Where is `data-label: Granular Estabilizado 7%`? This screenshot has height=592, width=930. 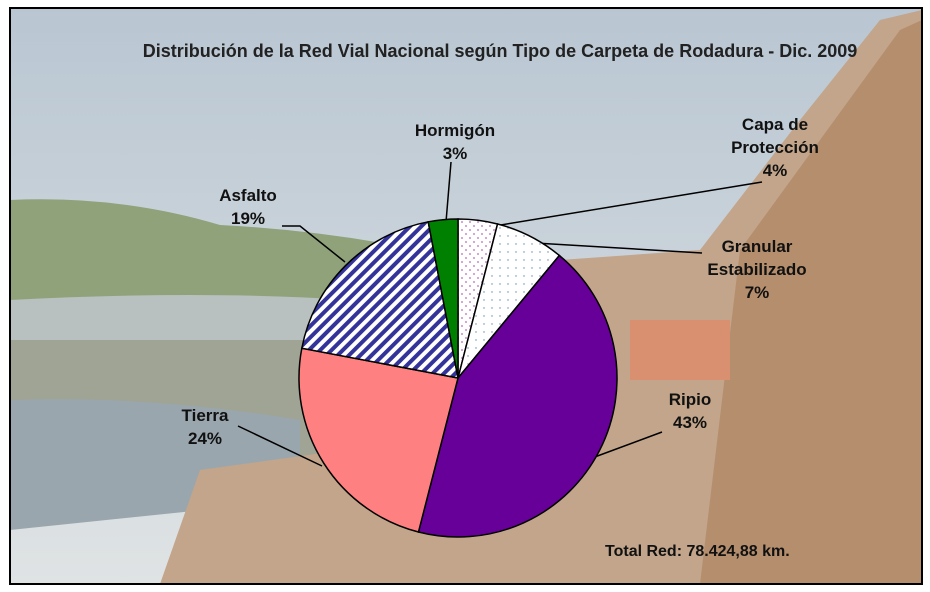 data-label: Granular Estabilizado 7% is located at coordinates (757, 269).